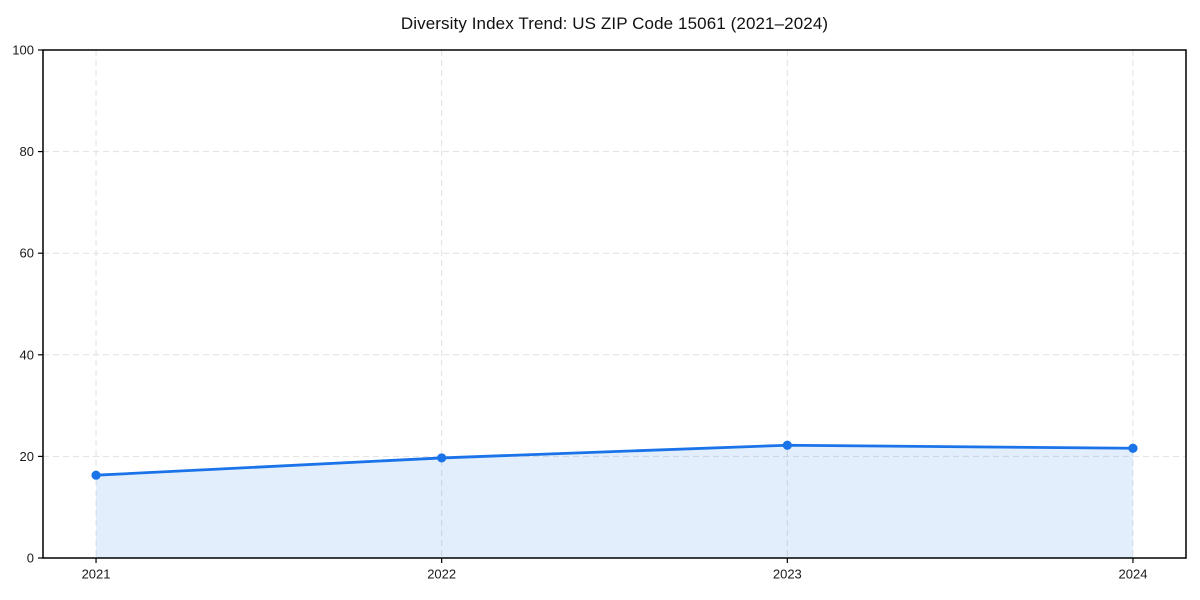  Describe the element at coordinates (441, 574) in the screenshot. I see `x-tick-label: 2022` at that location.